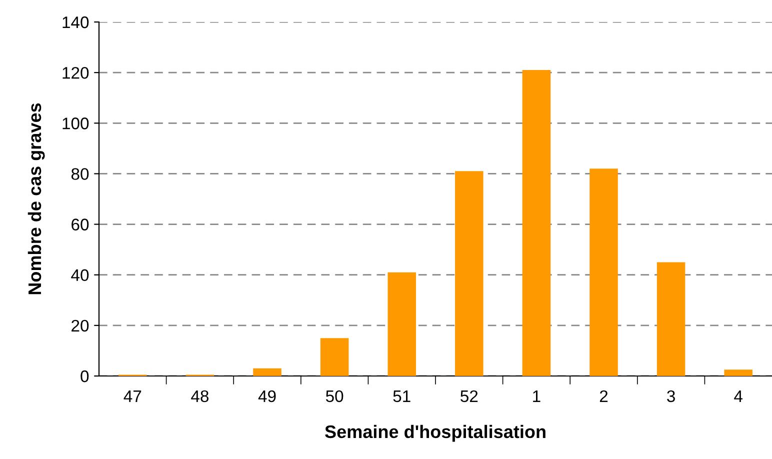  I want to click on y-tick-label: 80, so click(80, 174).